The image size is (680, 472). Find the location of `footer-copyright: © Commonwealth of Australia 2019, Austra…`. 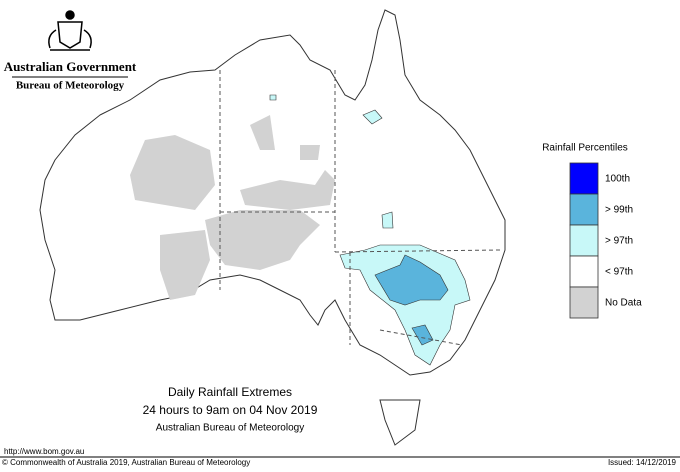

footer-copyright: © Commonwealth of Australia 2019, Austra… is located at coordinates (126, 462).